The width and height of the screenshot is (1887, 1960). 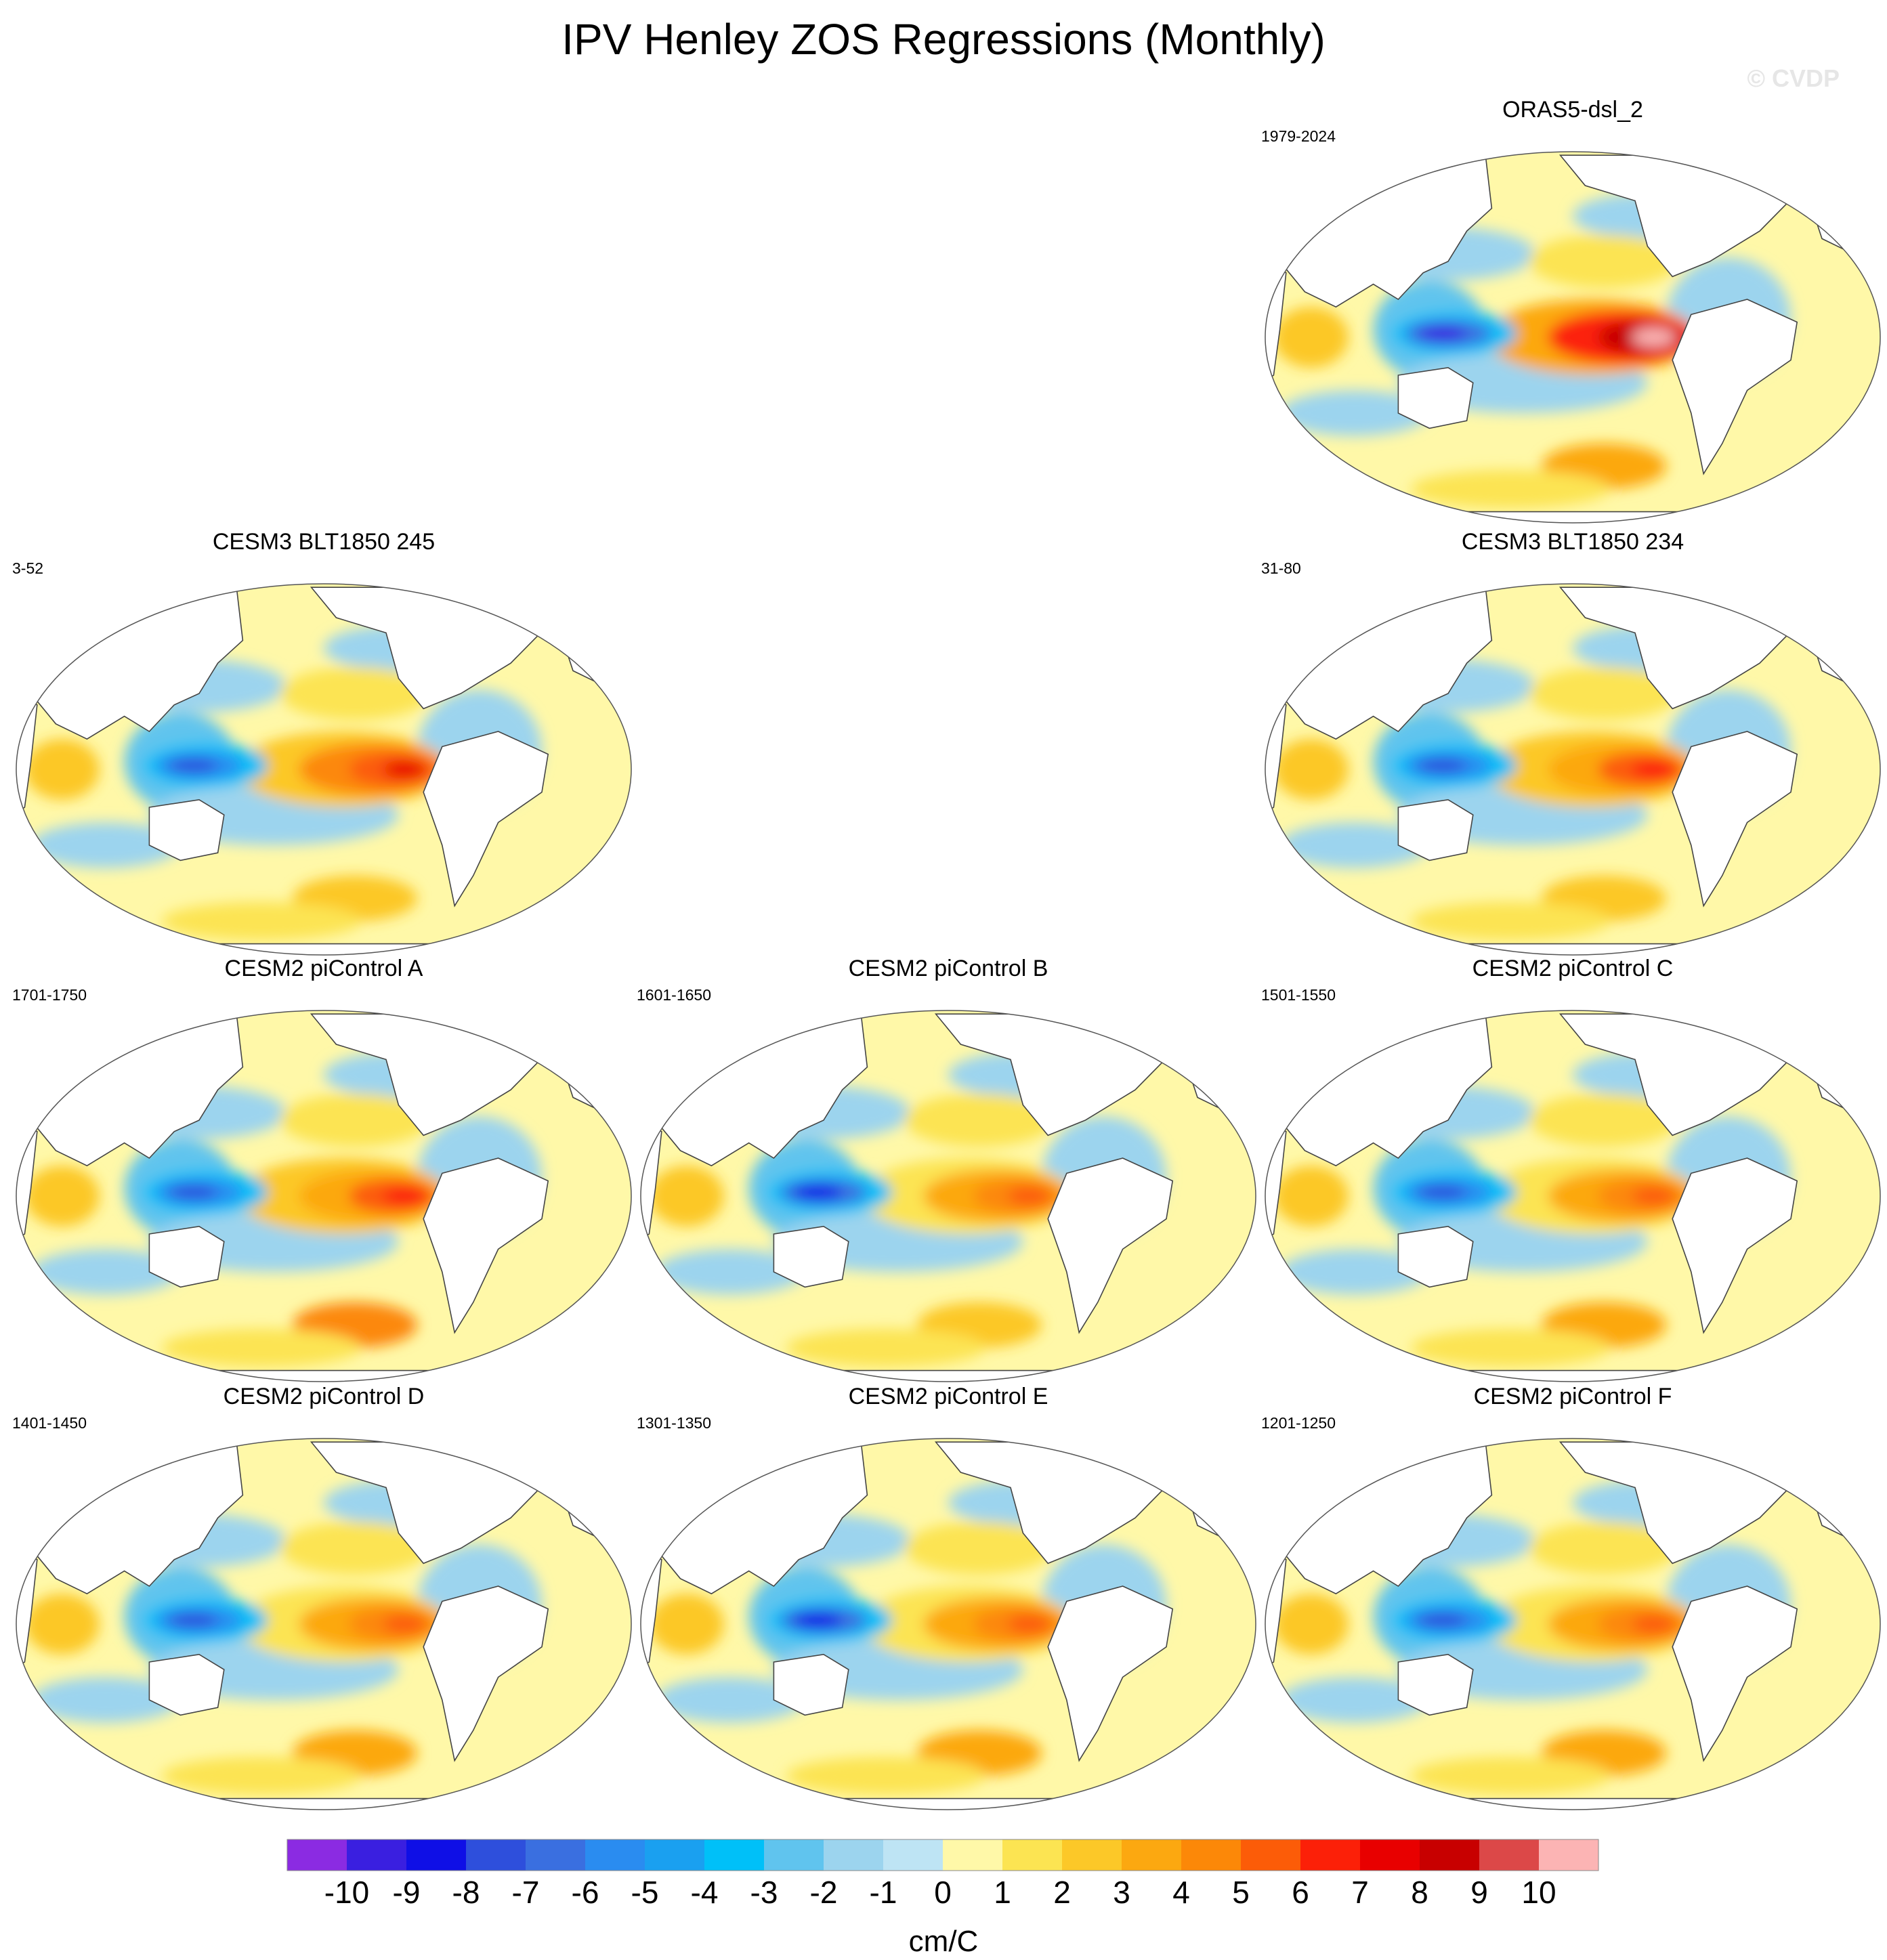 What do you see at coordinates (1298, 1423) in the screenshot?
I see `panel-period: 1201-1250` at bounding box center [1298, 1423].